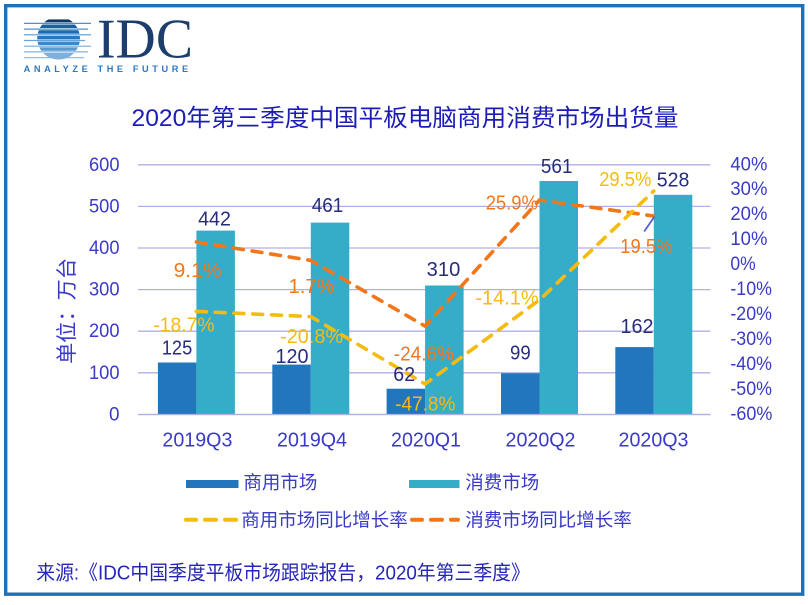 The image size is (808, 605). I want to click on svg-text: 162, so click(637, 327).